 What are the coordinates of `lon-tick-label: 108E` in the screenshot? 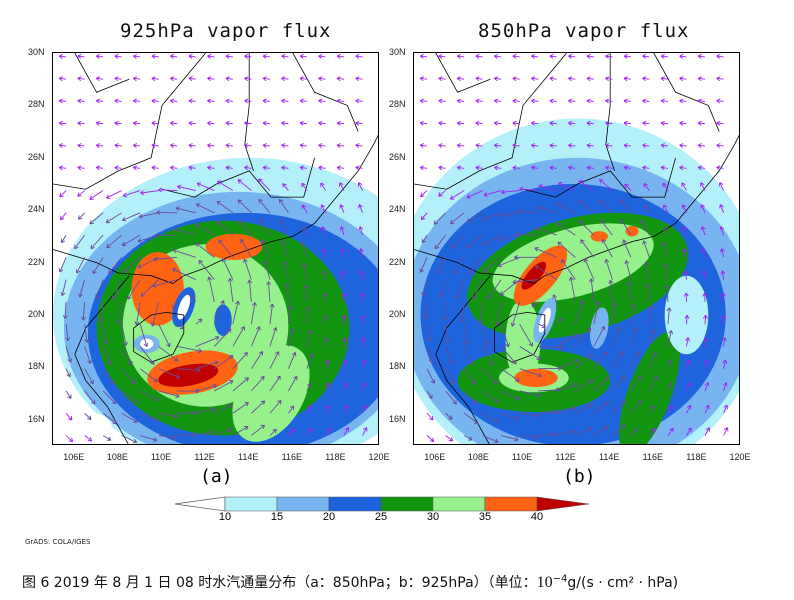 It's located at (117, 457).